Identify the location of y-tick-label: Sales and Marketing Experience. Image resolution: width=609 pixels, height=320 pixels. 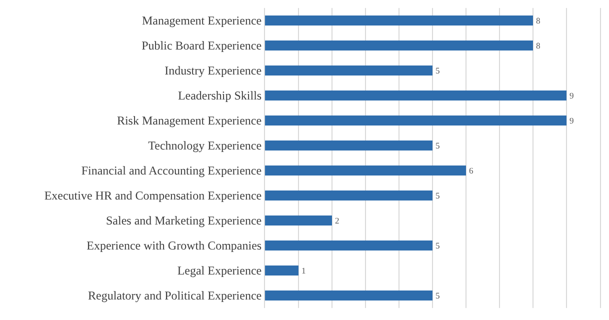
(184, 221).